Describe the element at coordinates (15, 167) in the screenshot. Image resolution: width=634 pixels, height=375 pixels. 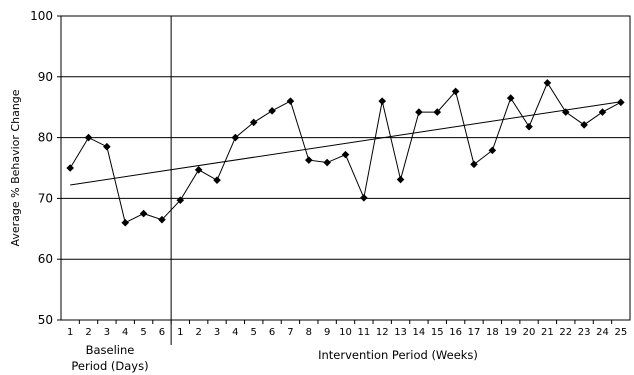
I see `y-axis-title: Average % Behavior Change` at that location.